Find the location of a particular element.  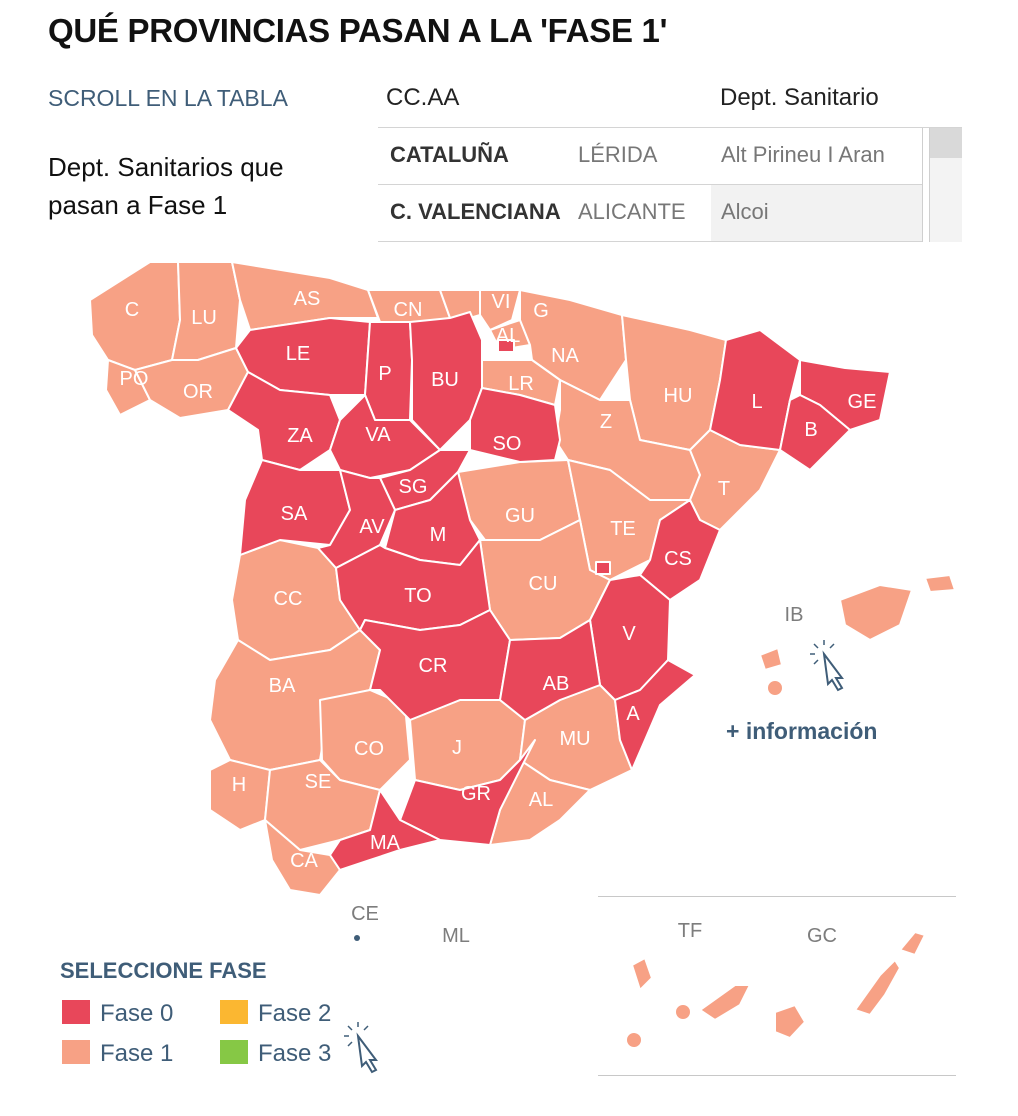

subtitle: Dept. Sanitarios que pasan a Fase 1 is located at coordinates (166, 186).